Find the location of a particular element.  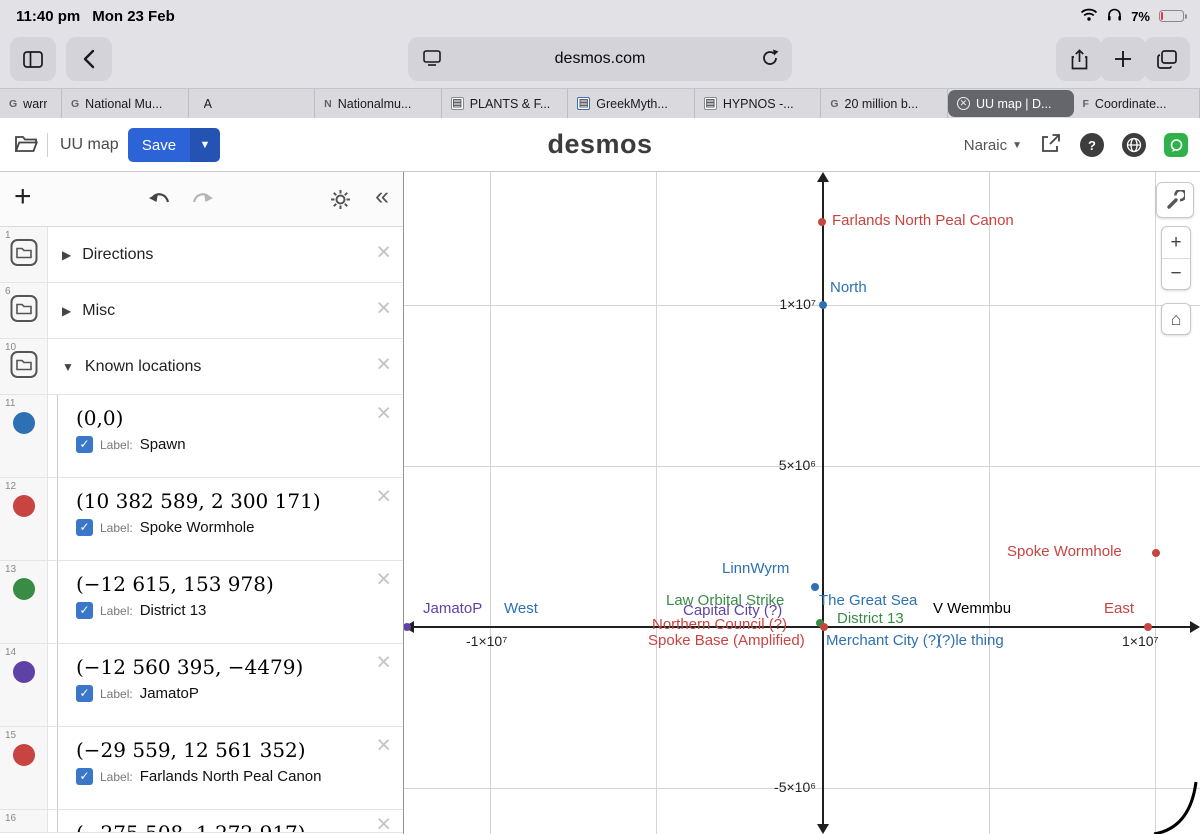

expression-gutter: 13 is located at coordinates (24, 602).